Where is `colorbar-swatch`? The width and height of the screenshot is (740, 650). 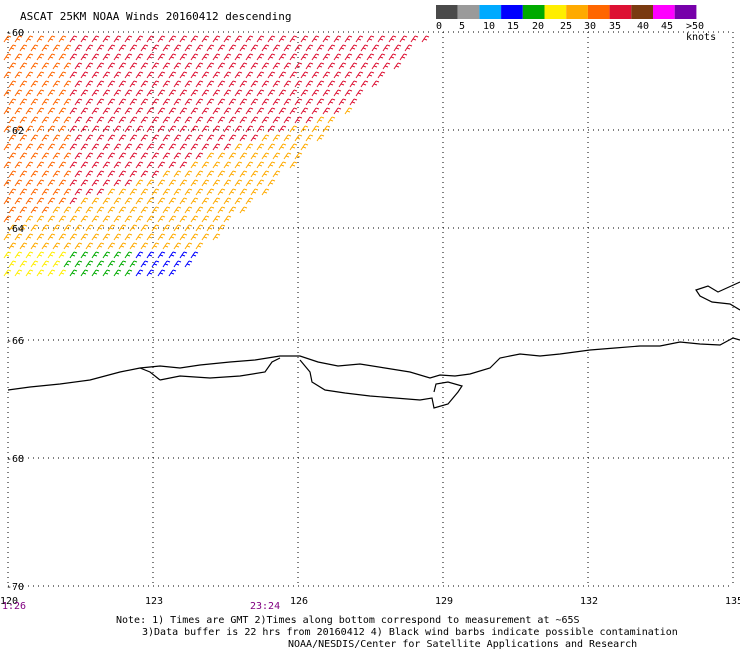 colorbar-swatch is located at coordinates (490, 12).